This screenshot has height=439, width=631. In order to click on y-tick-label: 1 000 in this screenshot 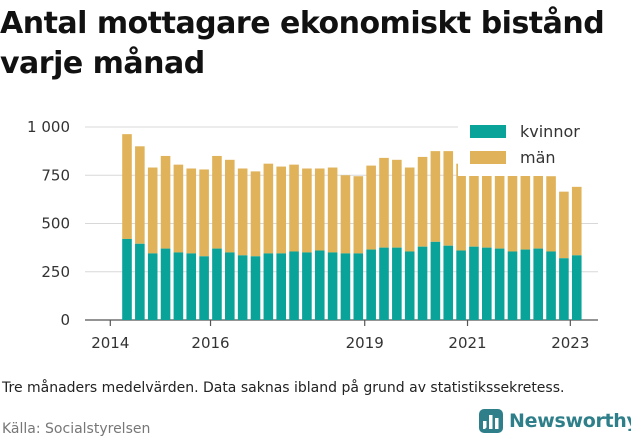, I will do `click(48, 127)`.